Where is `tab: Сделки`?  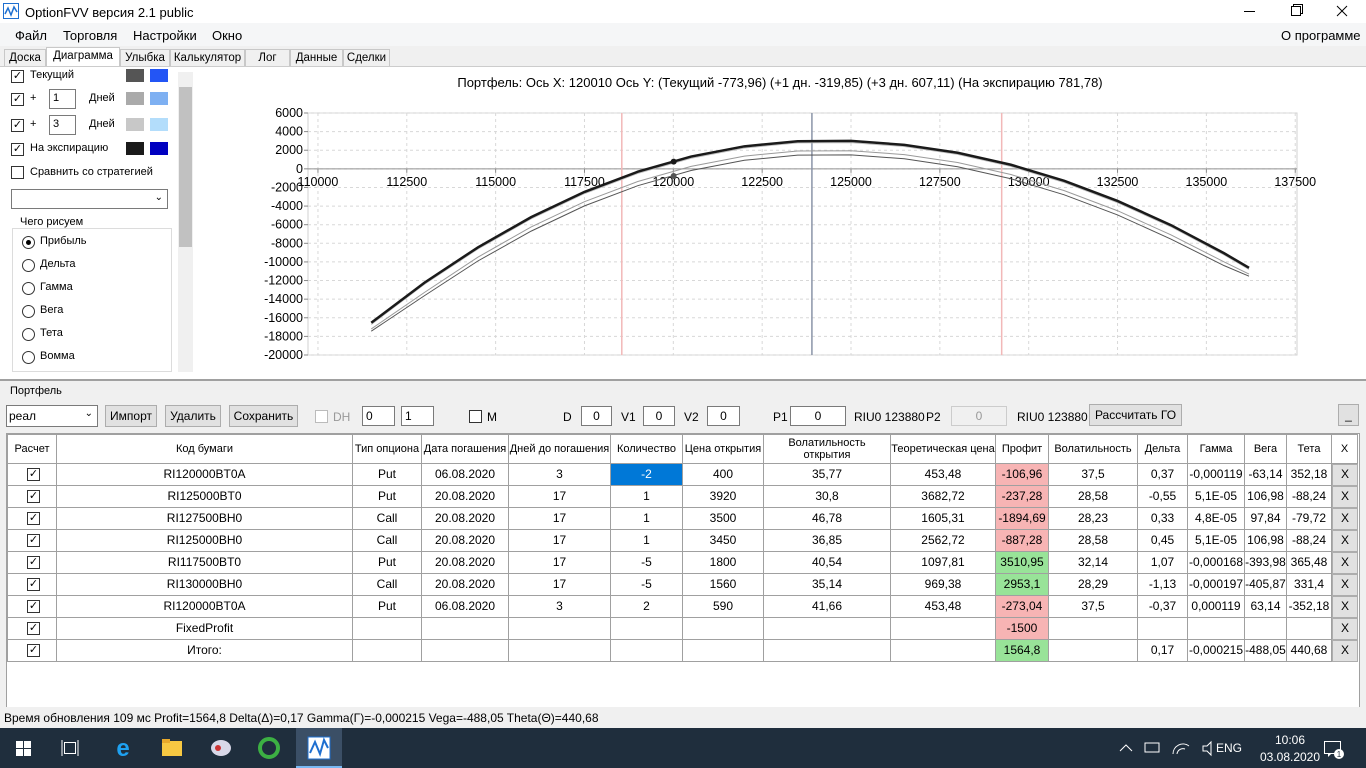
tab: Сделки is located at coordinates (366, 57).